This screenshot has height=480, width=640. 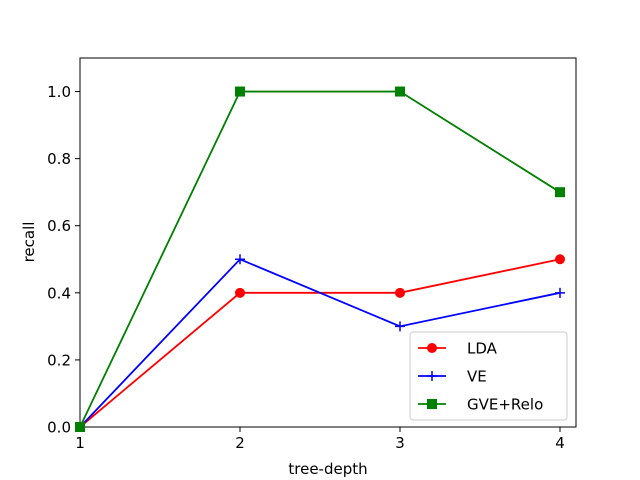 I want to click on y-tick-label: 0.8, so click(x=59, y=159).